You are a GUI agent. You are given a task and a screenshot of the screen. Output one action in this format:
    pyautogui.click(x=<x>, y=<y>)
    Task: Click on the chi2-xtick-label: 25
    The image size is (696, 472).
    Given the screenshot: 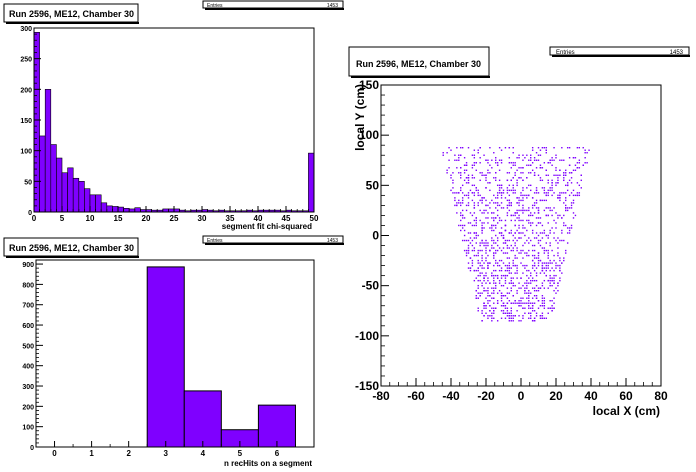 What is the action you would take?
    pyautogui.click(x=174, y=218)
    